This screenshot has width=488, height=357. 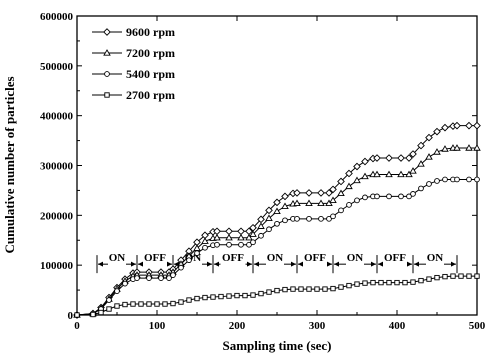 I want to click on y-tick-label: 300000, so click(x=57, y=167).